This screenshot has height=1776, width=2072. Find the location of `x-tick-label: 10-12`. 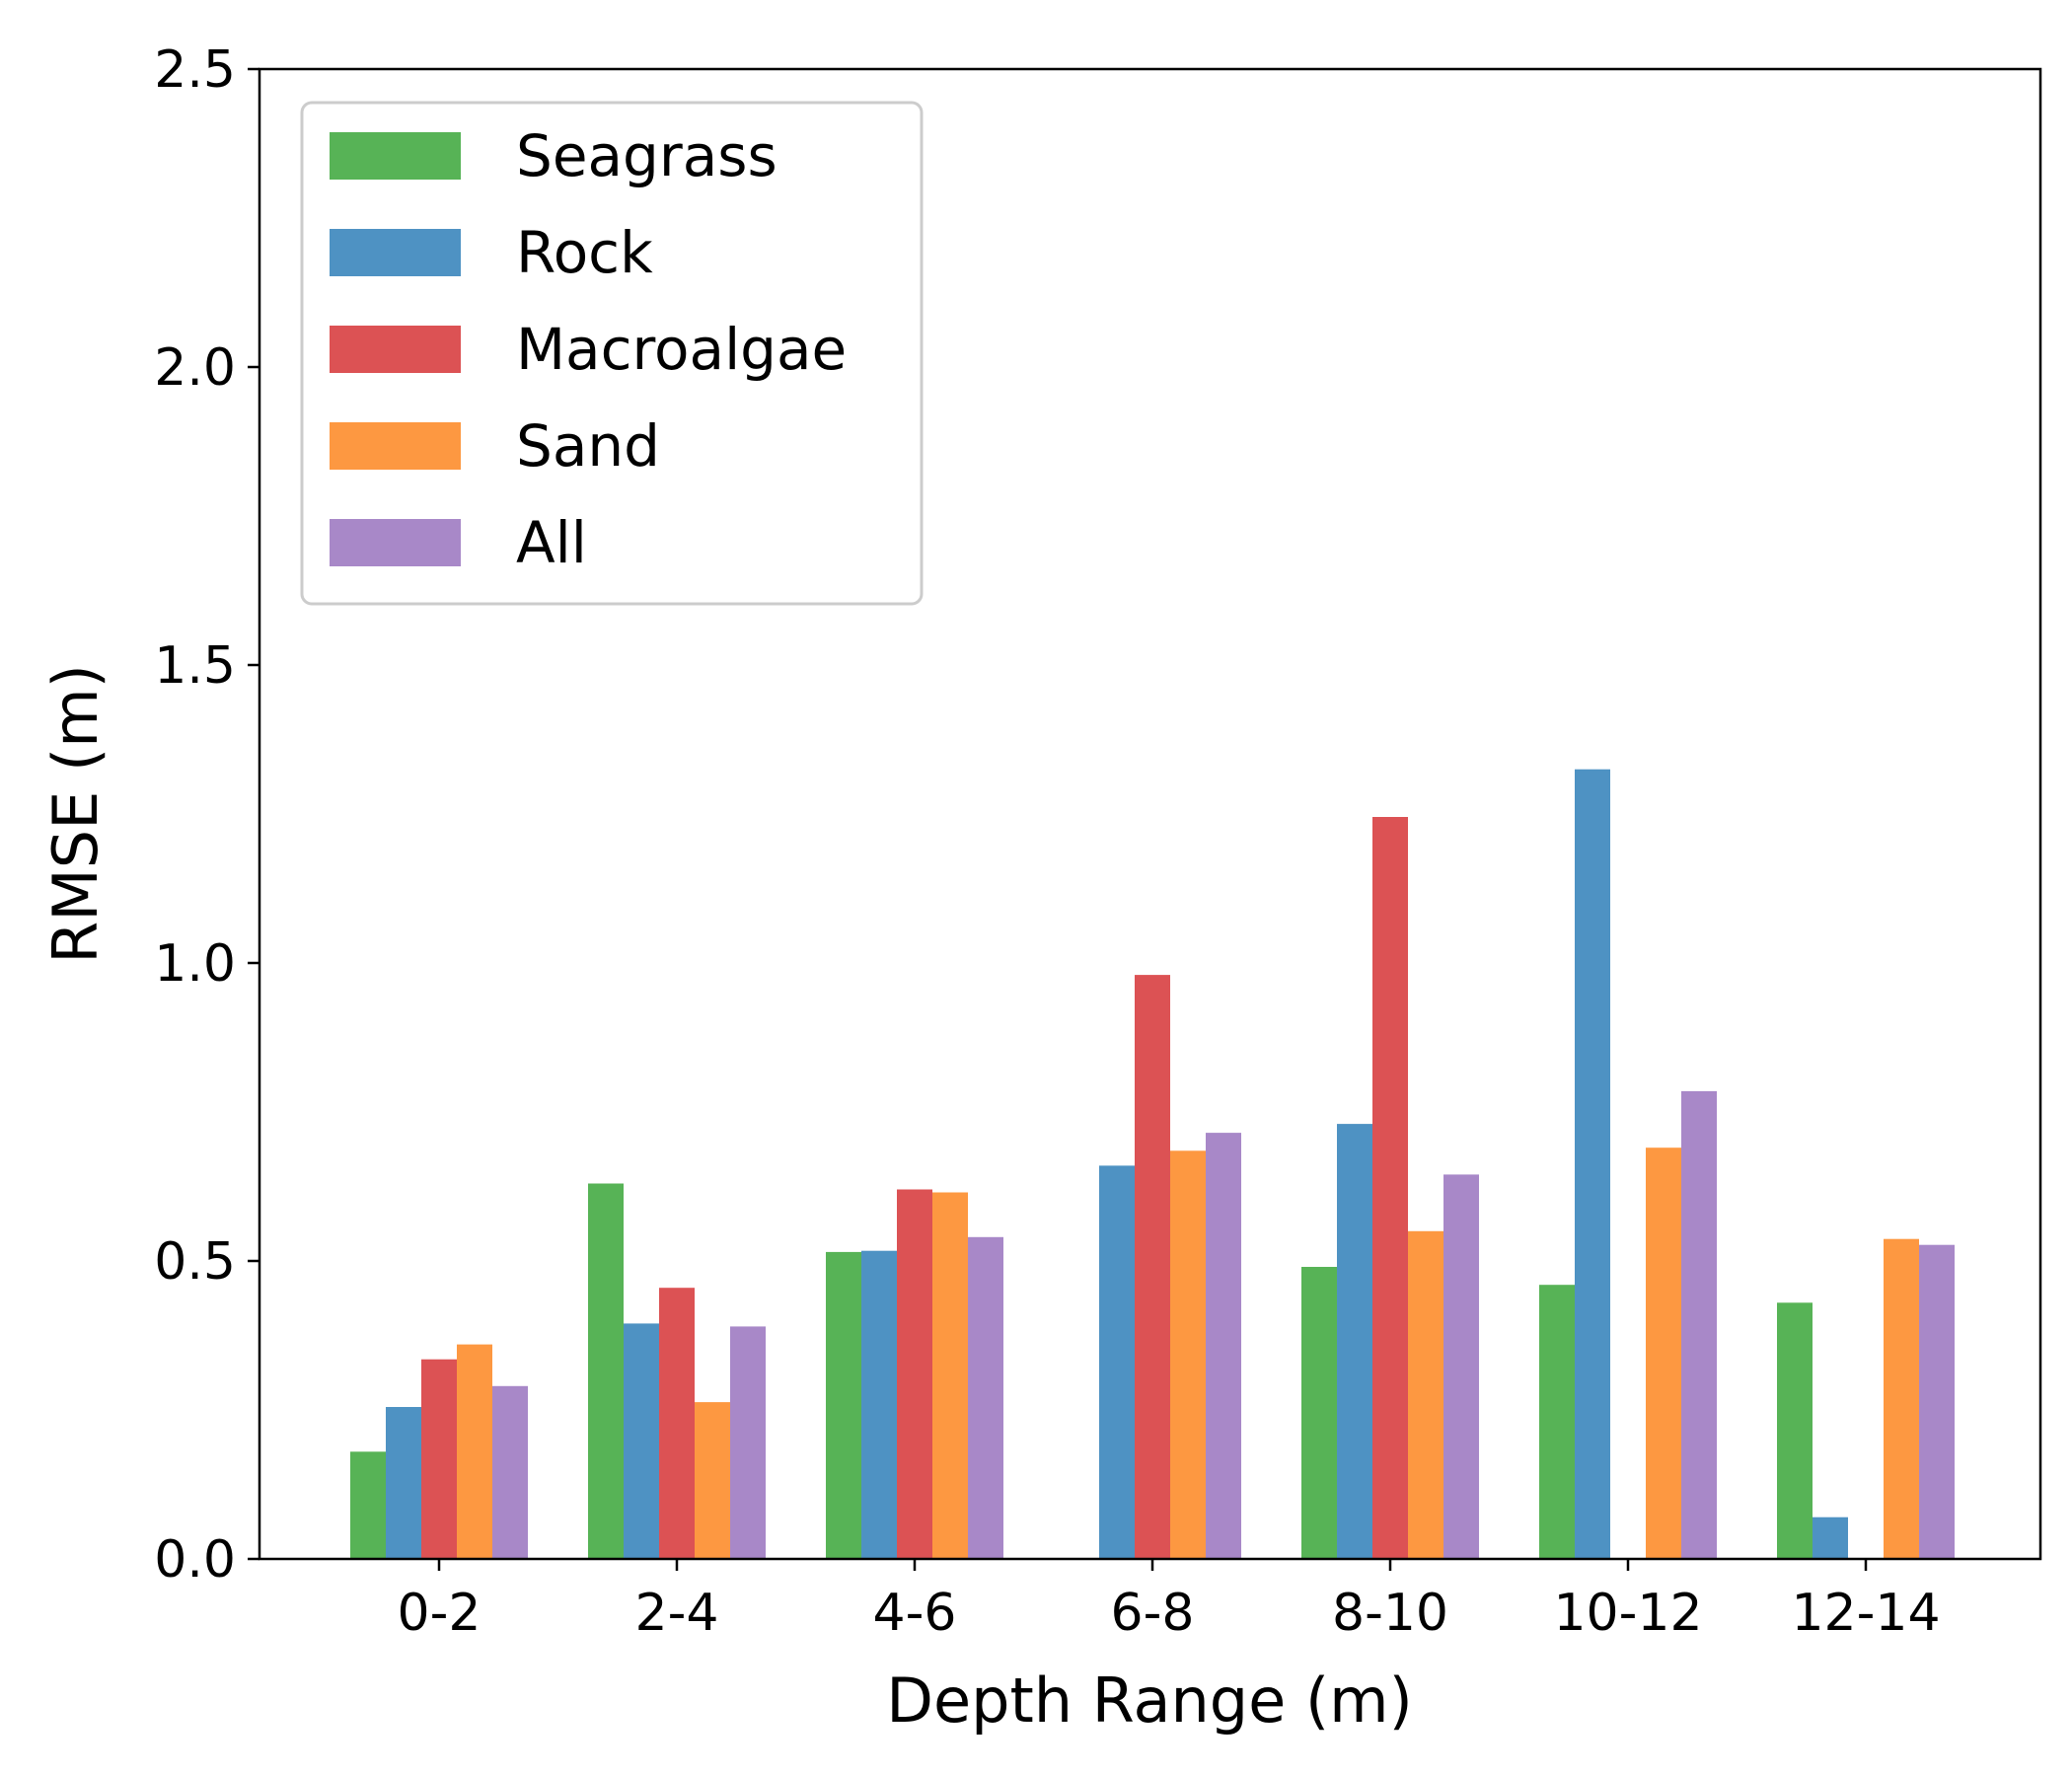

x-tick-label: 10-12 is located at coordinates (1628, 1614).